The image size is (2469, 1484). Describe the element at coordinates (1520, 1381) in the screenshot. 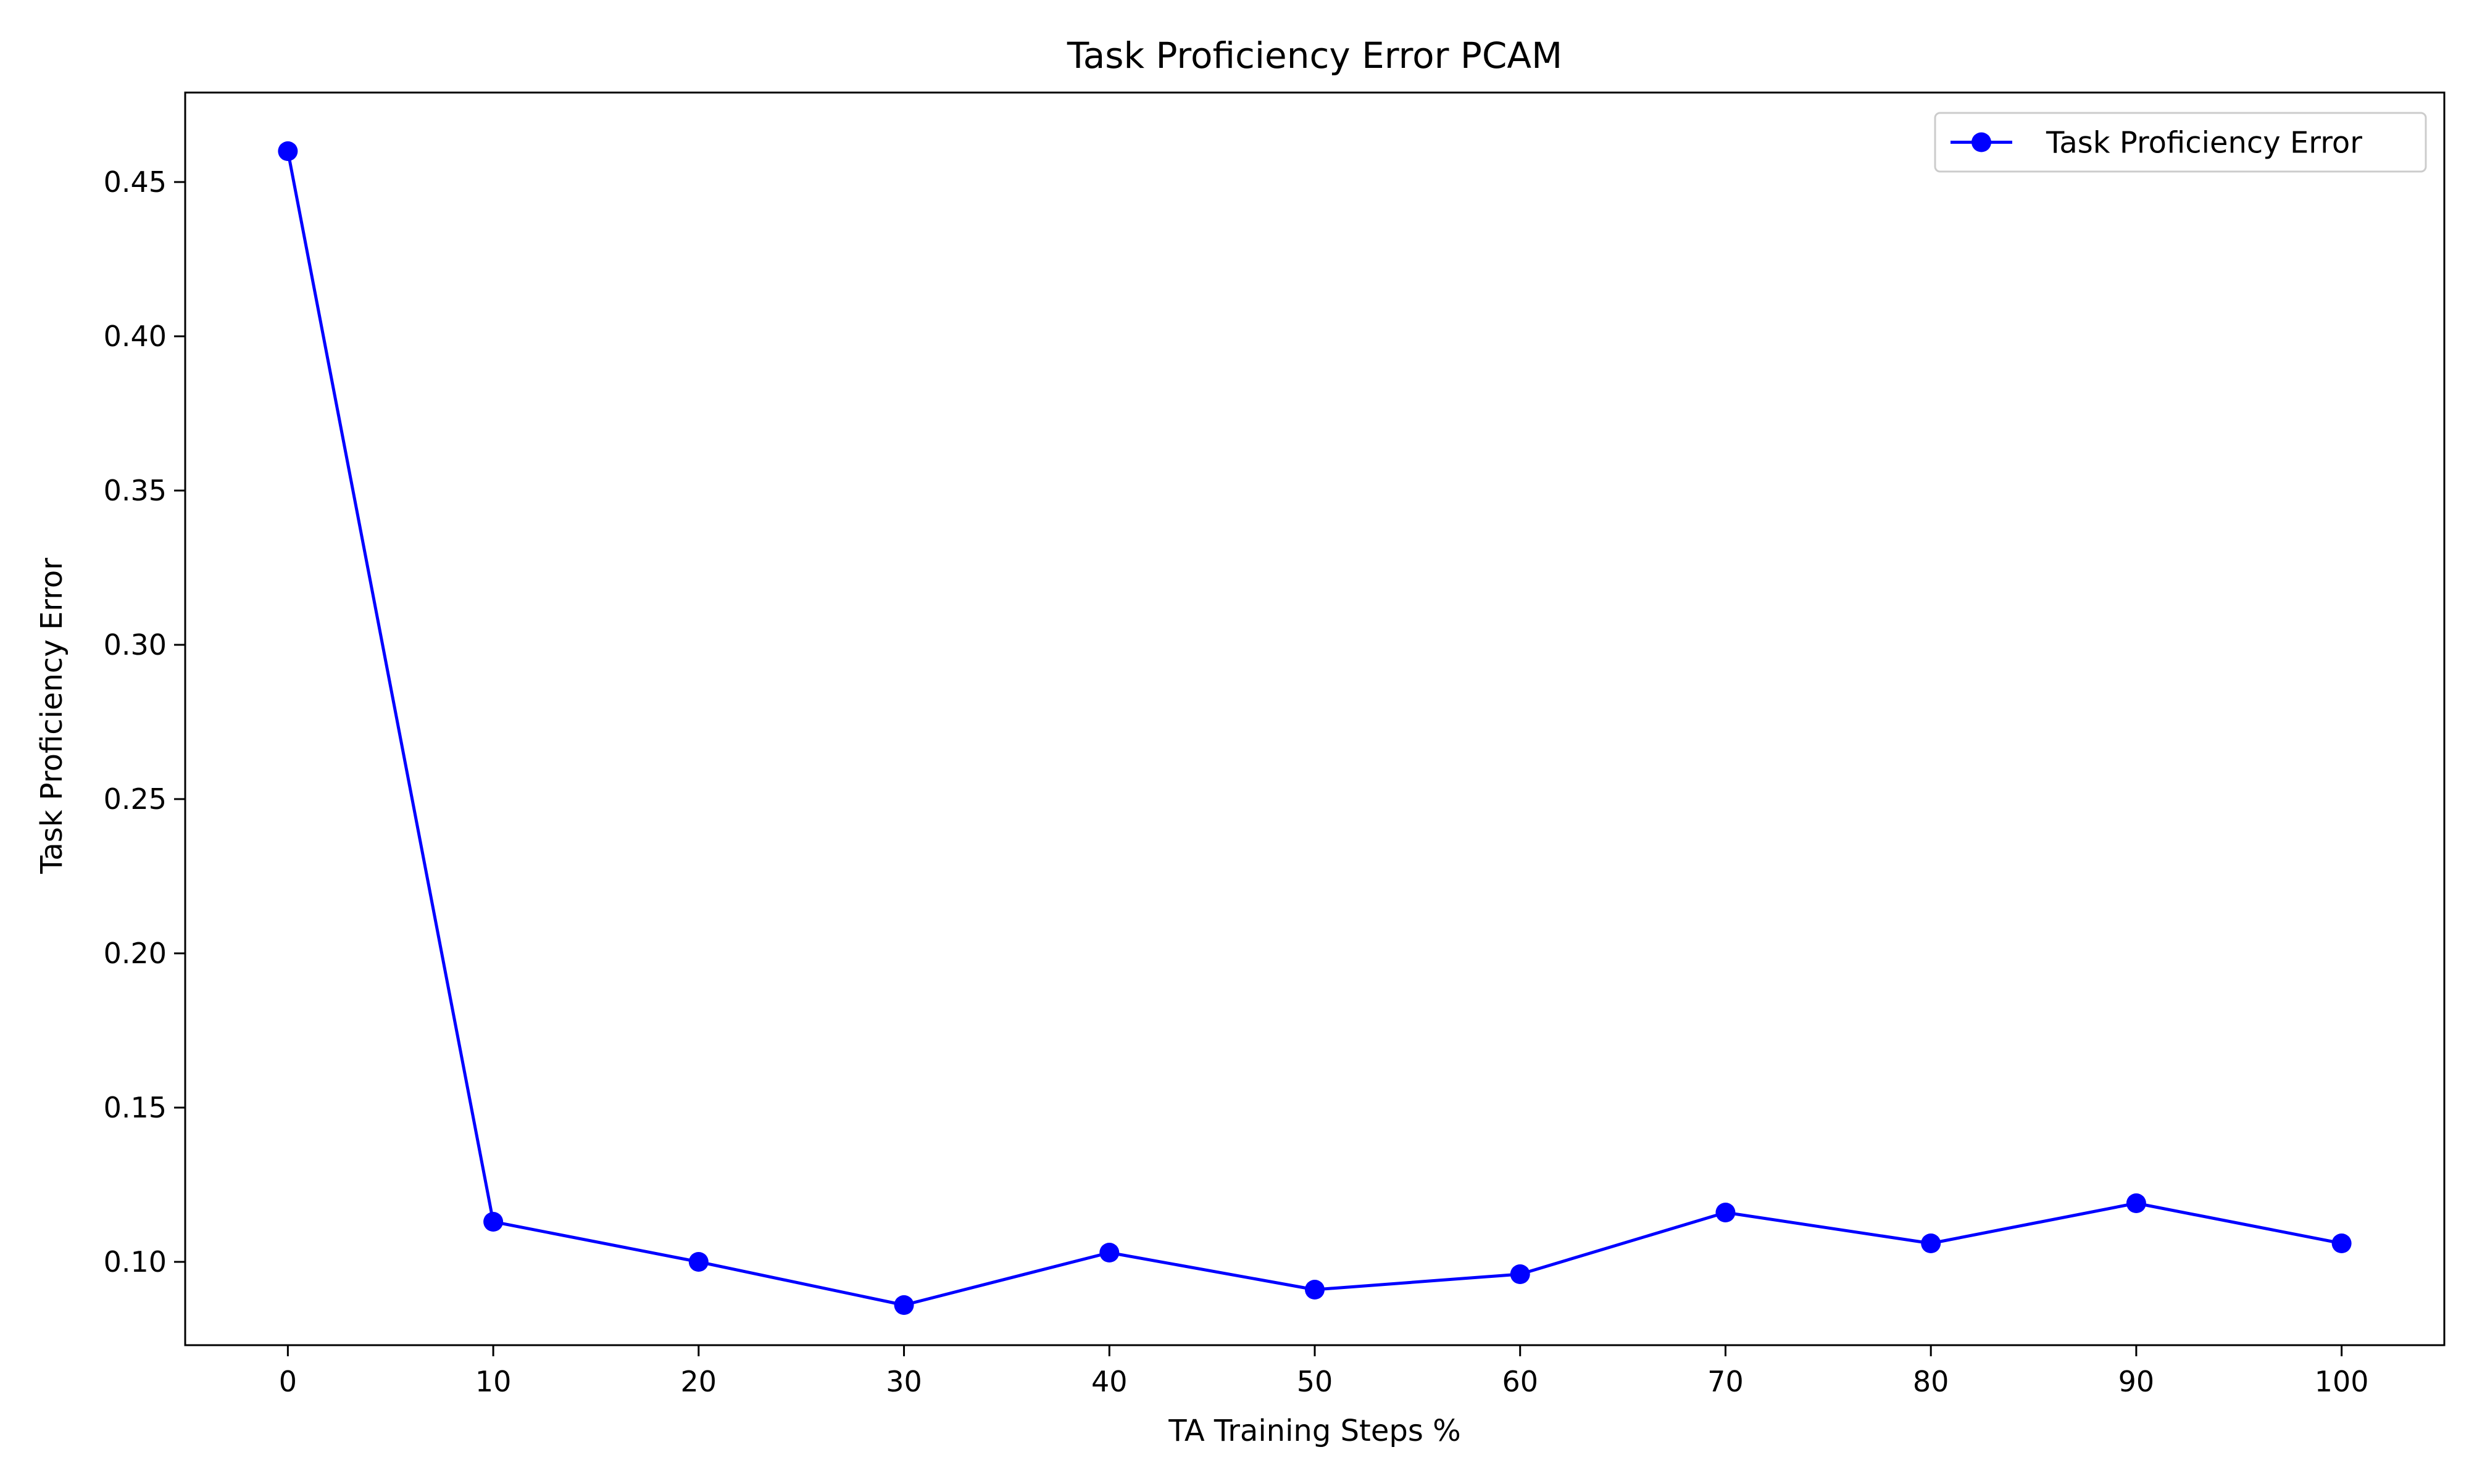

I see `x-tick-label: 60` at that location.